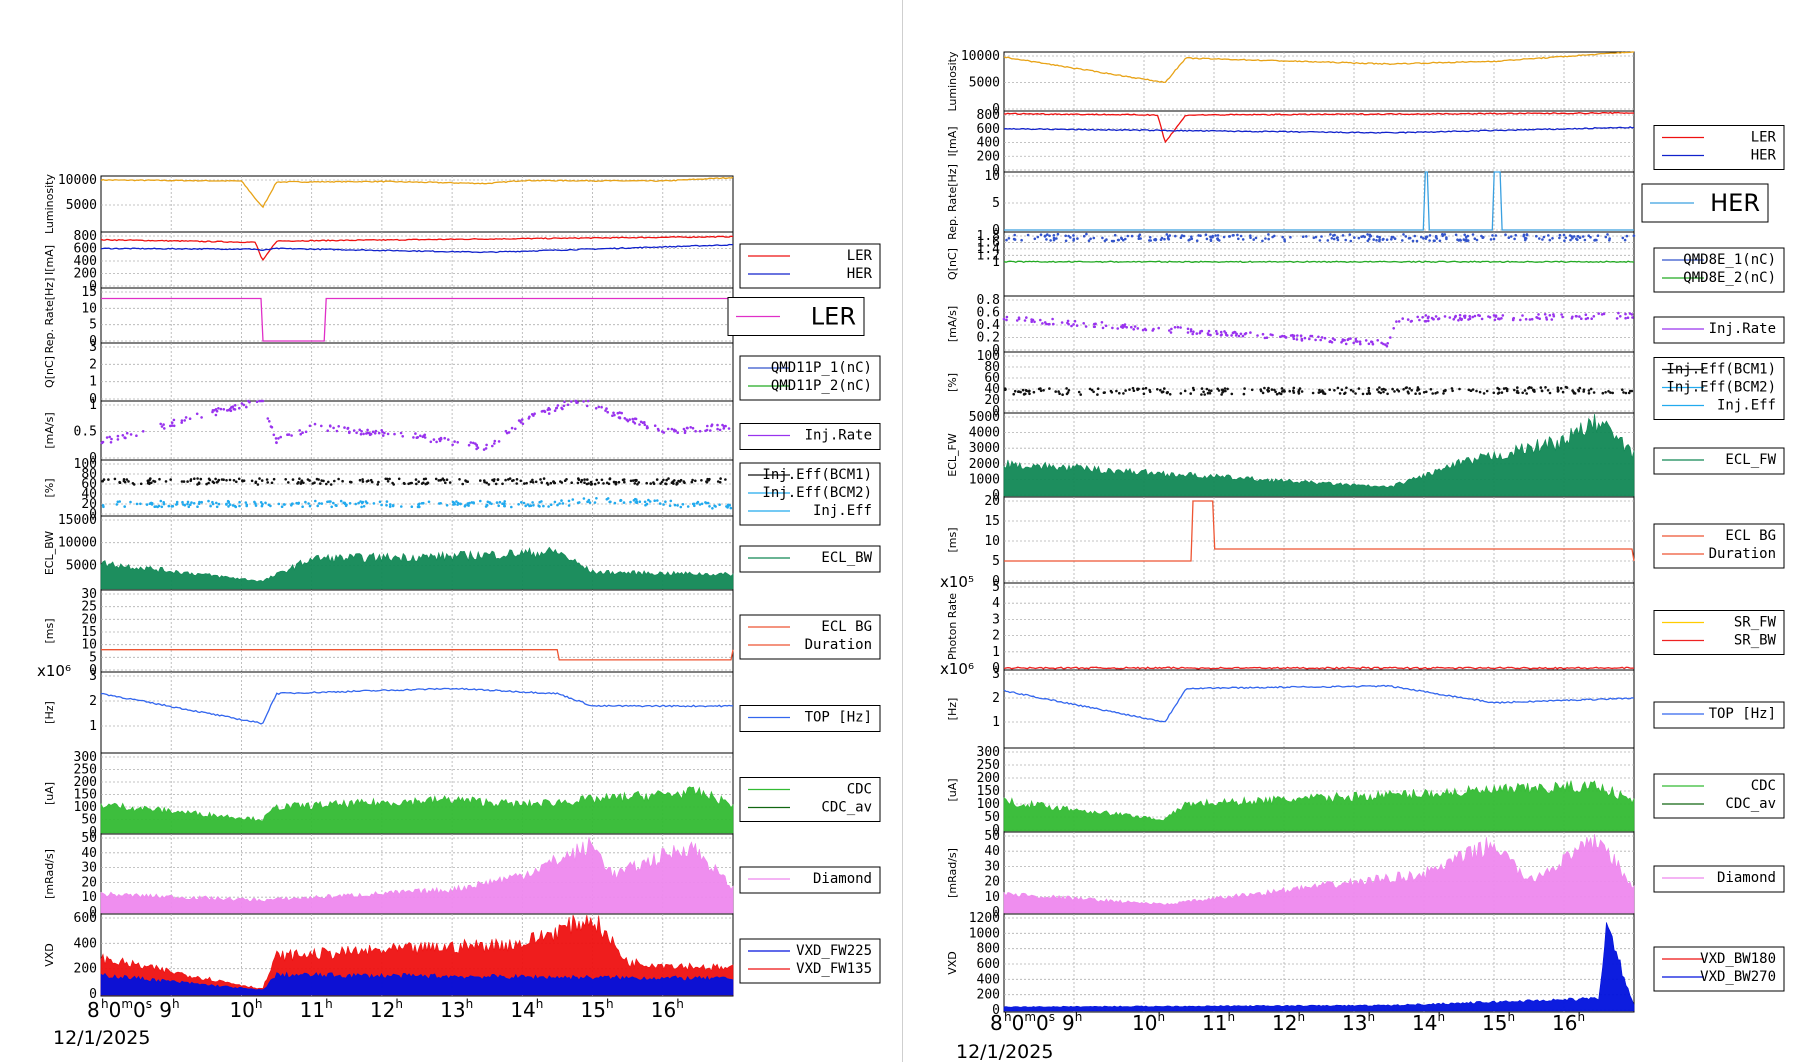 The height and width of the screenshot is (1062, 1806). I want to click on y-tick-label: 1, so click(93, 405).